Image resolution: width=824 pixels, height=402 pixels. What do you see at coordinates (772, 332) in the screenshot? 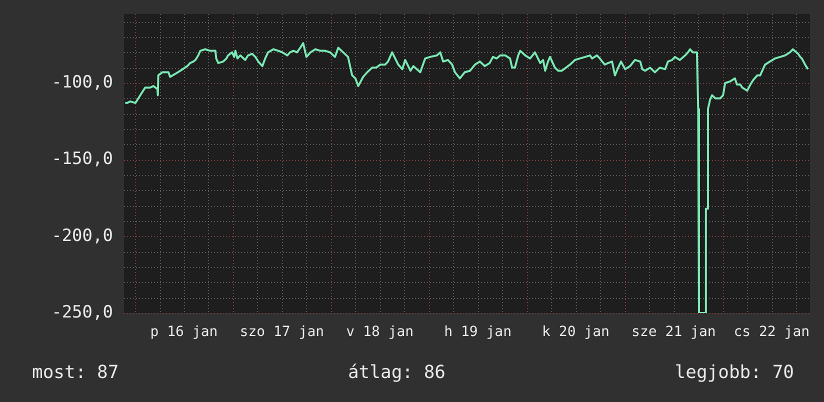
I see `x-tick-label: cs 22 jan` at bounding box center [772, 332].